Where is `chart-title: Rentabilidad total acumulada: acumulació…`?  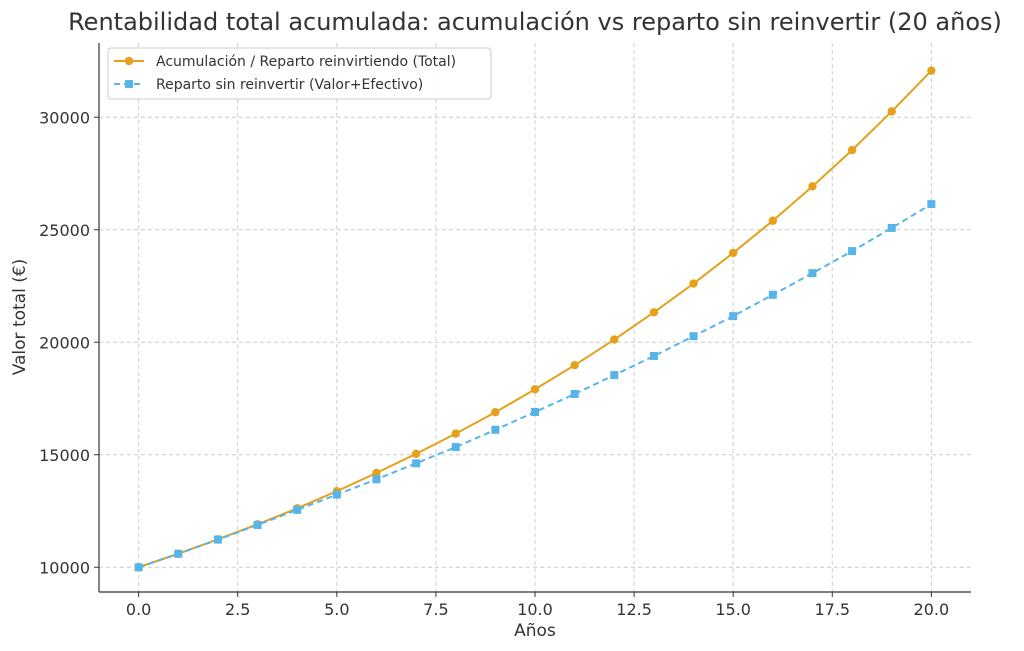
chart-title: Rentabilidad total acumulada: acumulació… is located at coordinates (535, 22).